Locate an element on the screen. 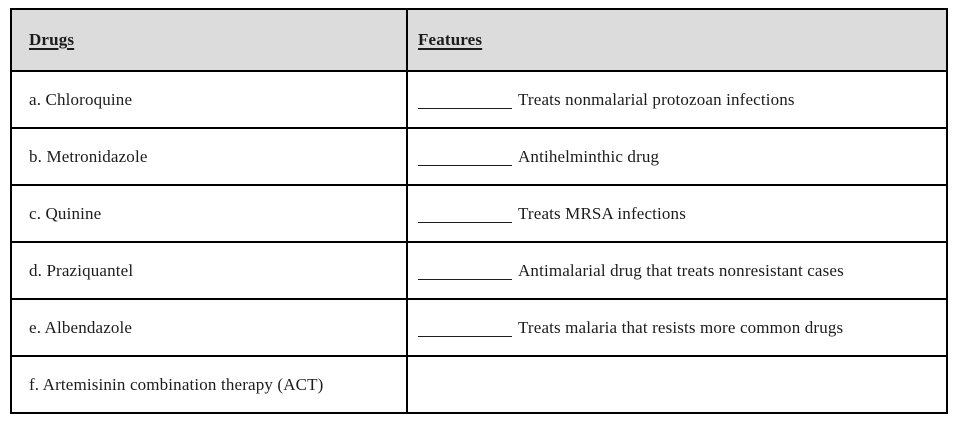 The width and height of the screenshot is (958, 425). feature-cell is located at coordinates (677, 384).